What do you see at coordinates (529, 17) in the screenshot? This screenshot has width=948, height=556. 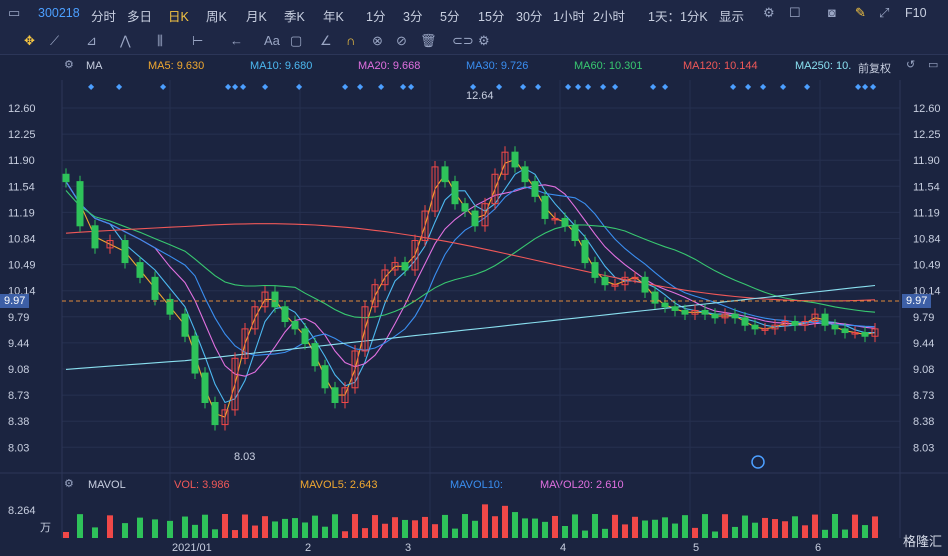 I see `tab-30min: 30分` at bounding box center [529, 17].